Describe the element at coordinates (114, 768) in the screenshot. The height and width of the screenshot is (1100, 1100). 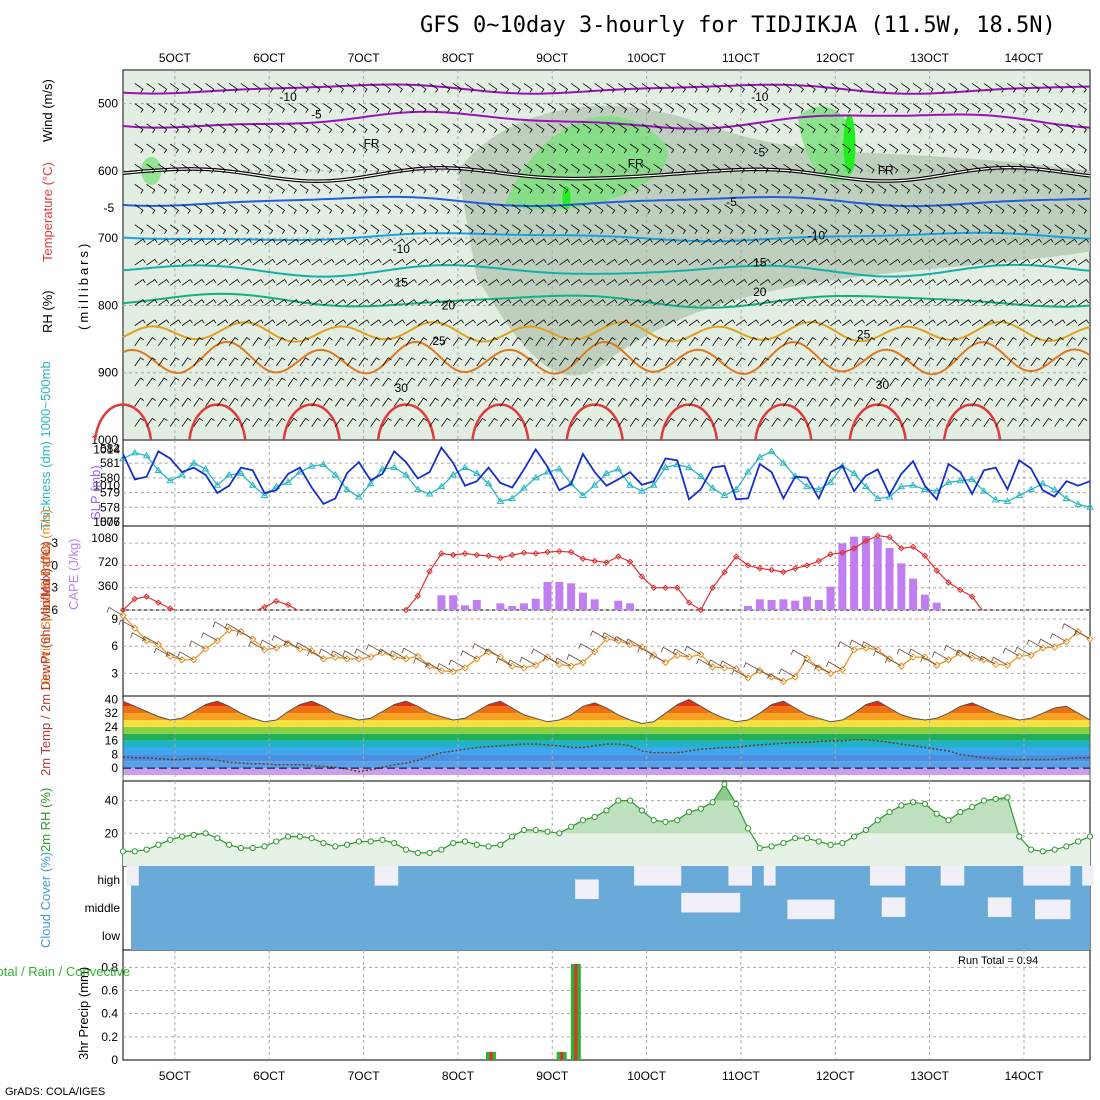
I see `temp2m-ytick: 0` at that location.